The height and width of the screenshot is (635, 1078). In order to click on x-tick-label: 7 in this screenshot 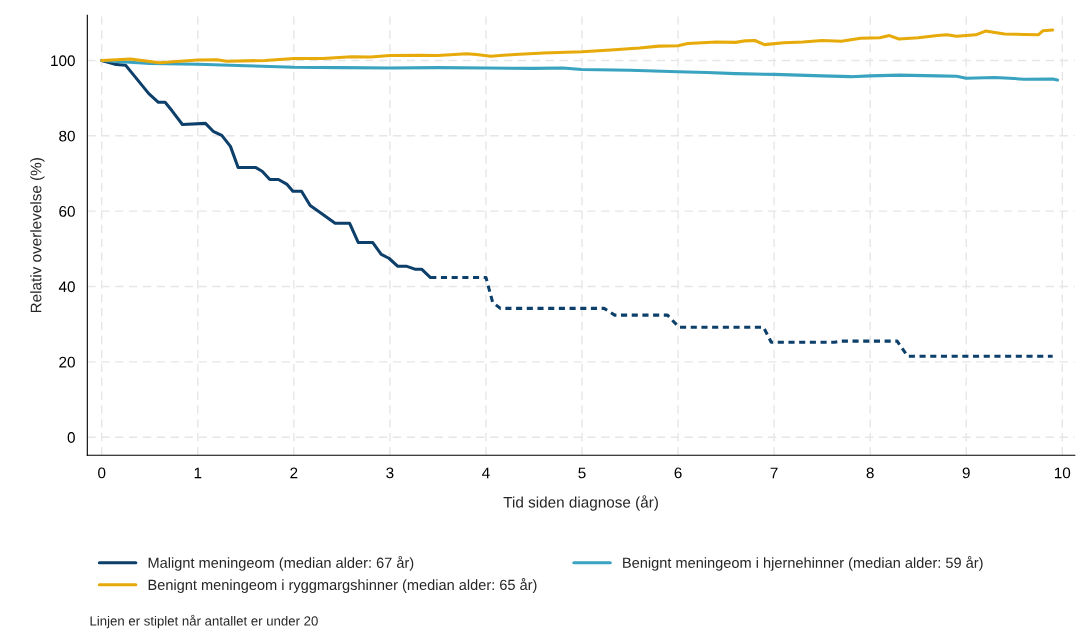, I will do `click(774, 473)`.